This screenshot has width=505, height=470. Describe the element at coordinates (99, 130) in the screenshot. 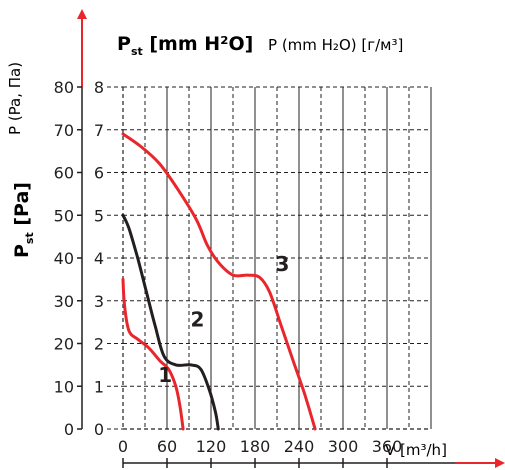

I see `y-tick-label-mm: 7` at that location.